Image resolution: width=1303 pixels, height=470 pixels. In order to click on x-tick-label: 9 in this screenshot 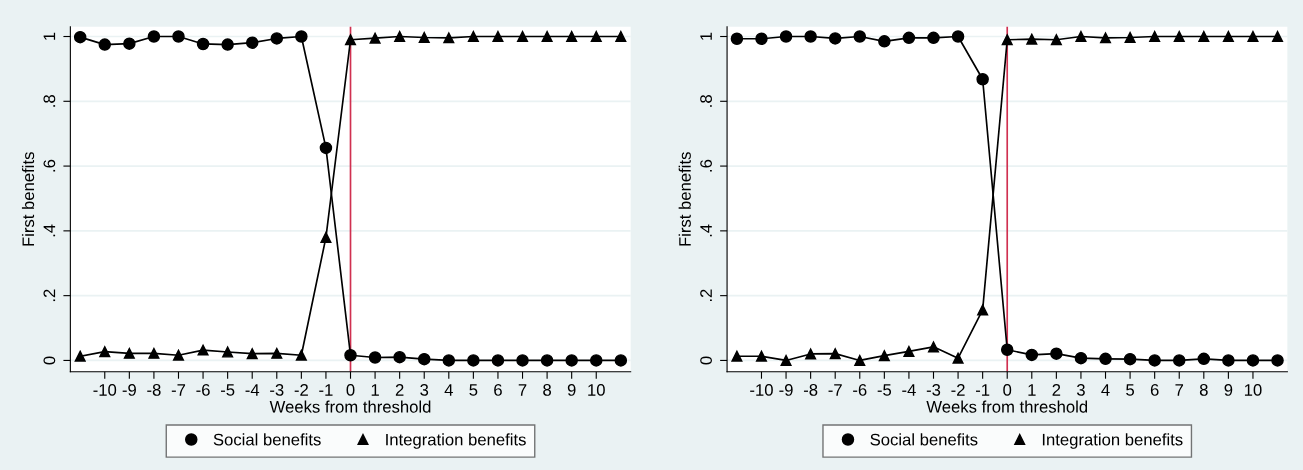, I will do `click(571, 390)`.